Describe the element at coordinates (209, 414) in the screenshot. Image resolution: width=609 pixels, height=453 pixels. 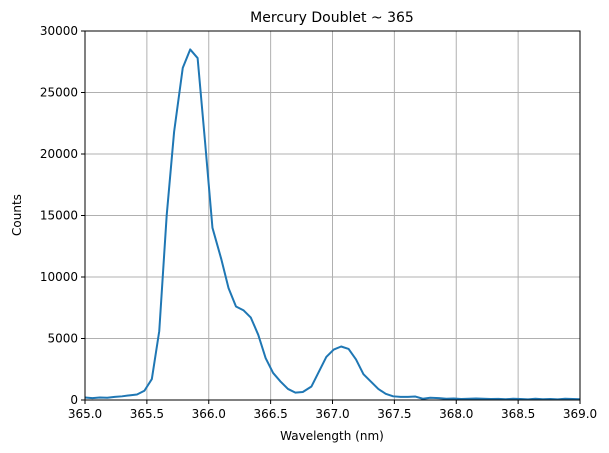
I see `x-tick-label: 366.0` at that location.